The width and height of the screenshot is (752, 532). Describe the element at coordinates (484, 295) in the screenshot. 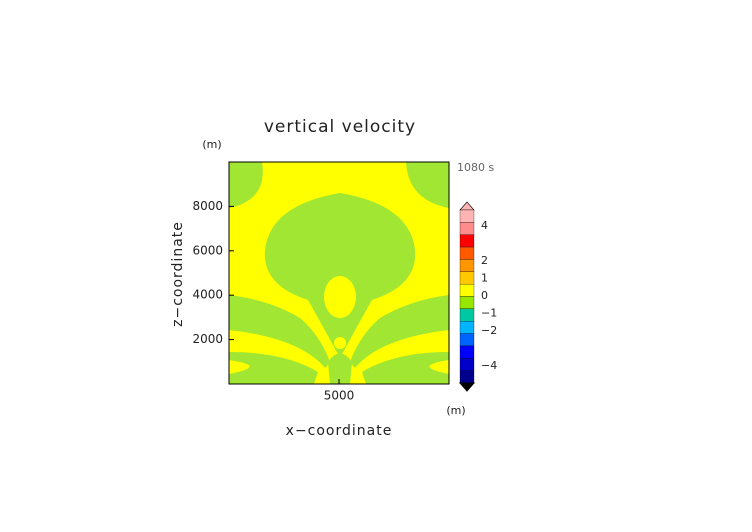

I see `colorbar-tick-label: 0` at that location.